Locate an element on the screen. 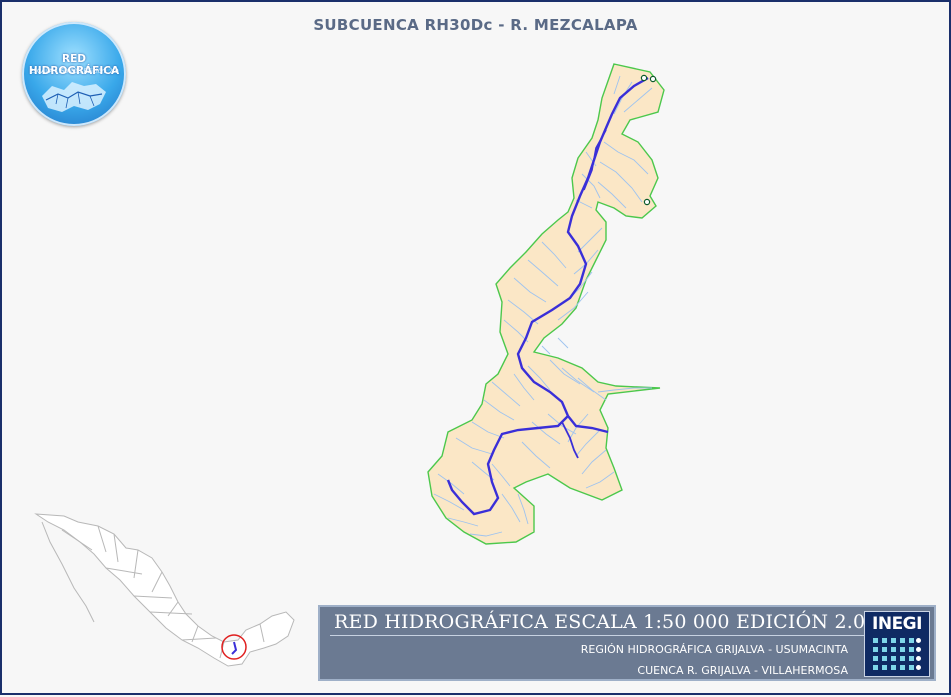 This screenshot has height=697, width=951. main-river is located at coordinates (547, 296).